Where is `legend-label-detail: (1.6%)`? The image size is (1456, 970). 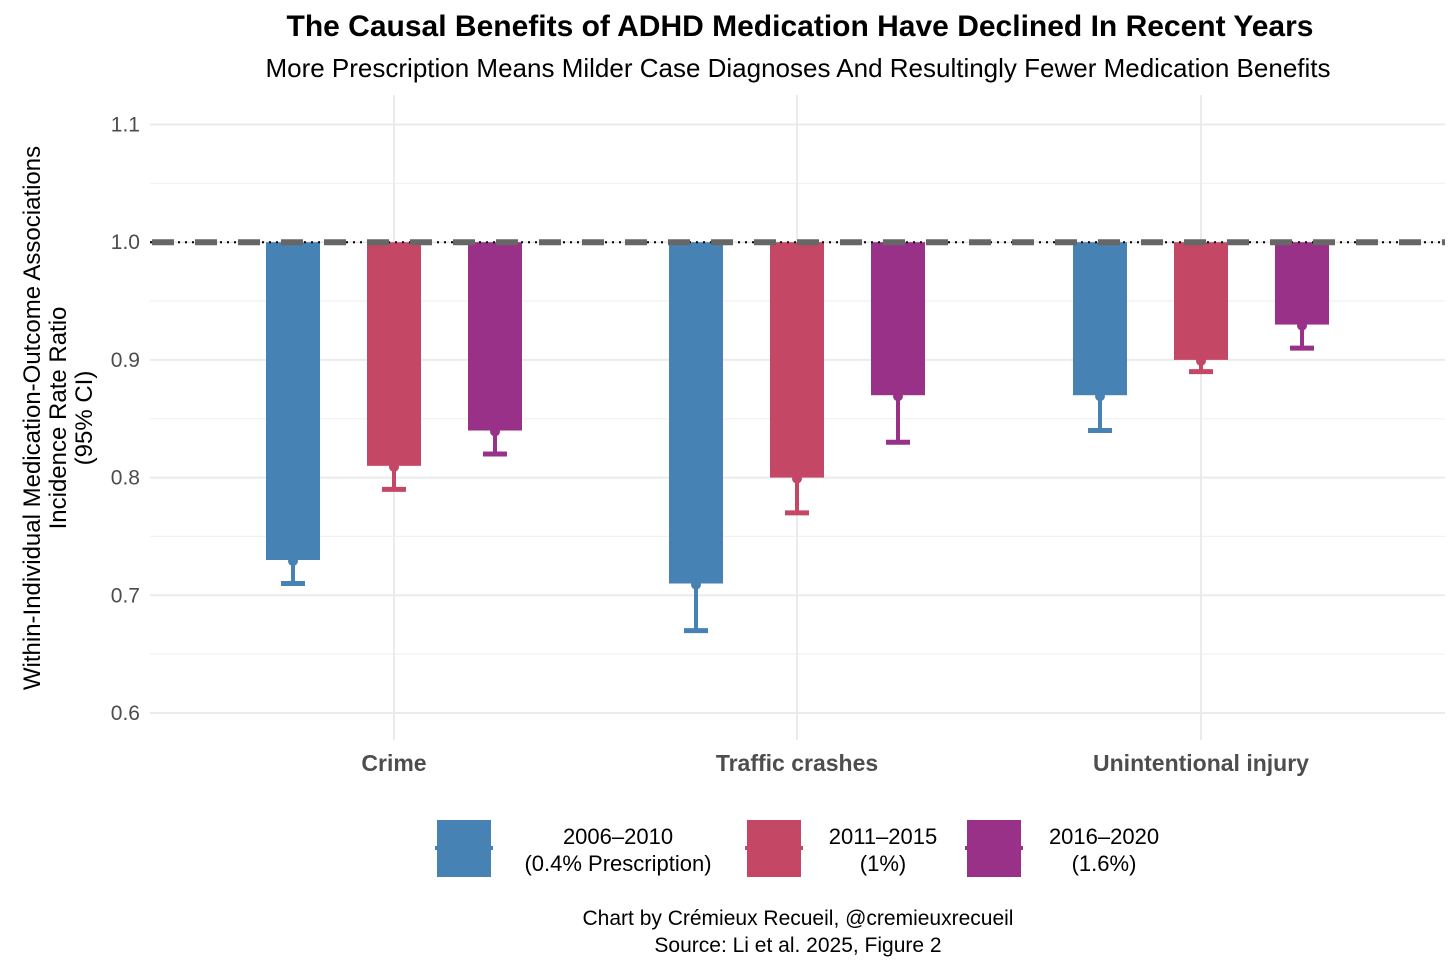
legend-label-detail: (1.6%) is located at coordinates (1104, 863).